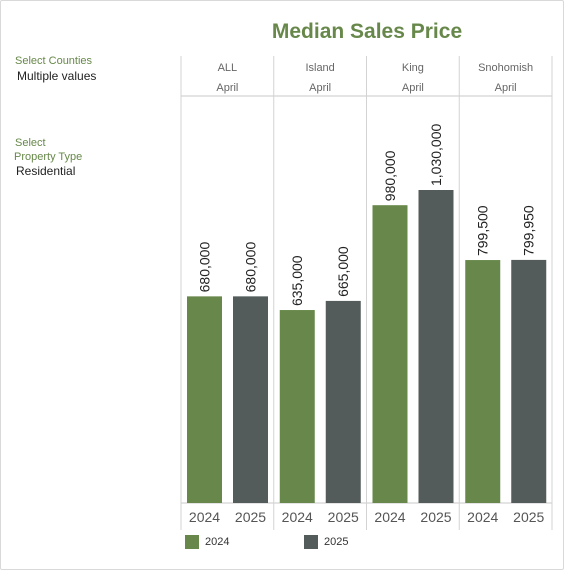 This screenshot has width=566, height=572. I want to click on bar-king-2024, so click(390, 354).